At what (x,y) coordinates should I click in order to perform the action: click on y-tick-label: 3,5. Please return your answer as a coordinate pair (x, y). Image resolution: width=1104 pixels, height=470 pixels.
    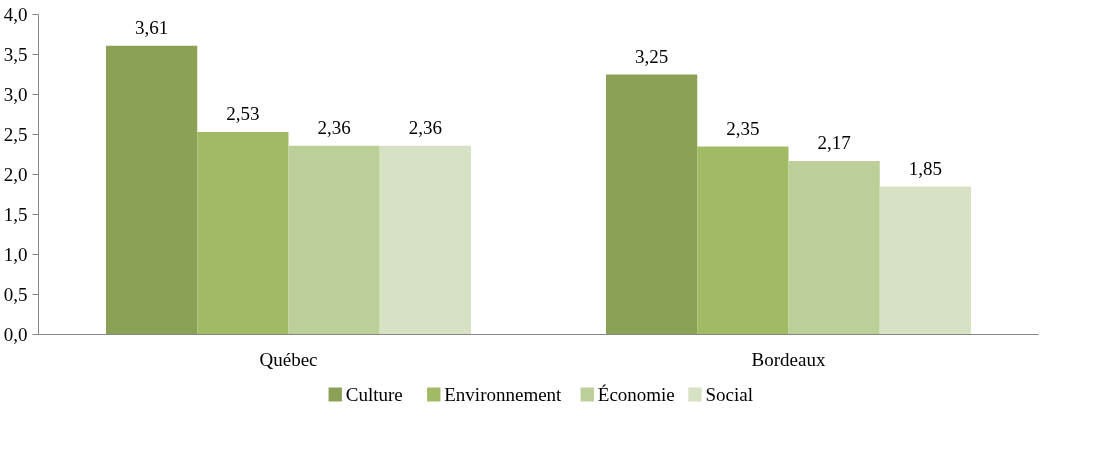
    Looking at the image, I should click on (15, 54).